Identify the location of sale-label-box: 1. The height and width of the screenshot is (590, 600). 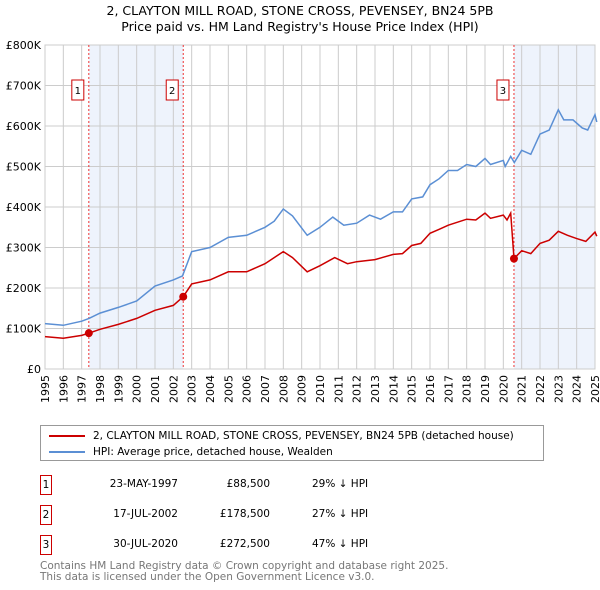
(78, 90).